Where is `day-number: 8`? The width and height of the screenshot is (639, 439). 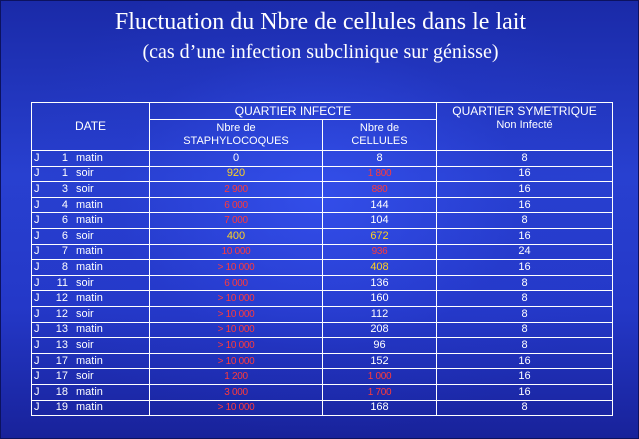 day-number: 8 is located at coordinates (64, 266).